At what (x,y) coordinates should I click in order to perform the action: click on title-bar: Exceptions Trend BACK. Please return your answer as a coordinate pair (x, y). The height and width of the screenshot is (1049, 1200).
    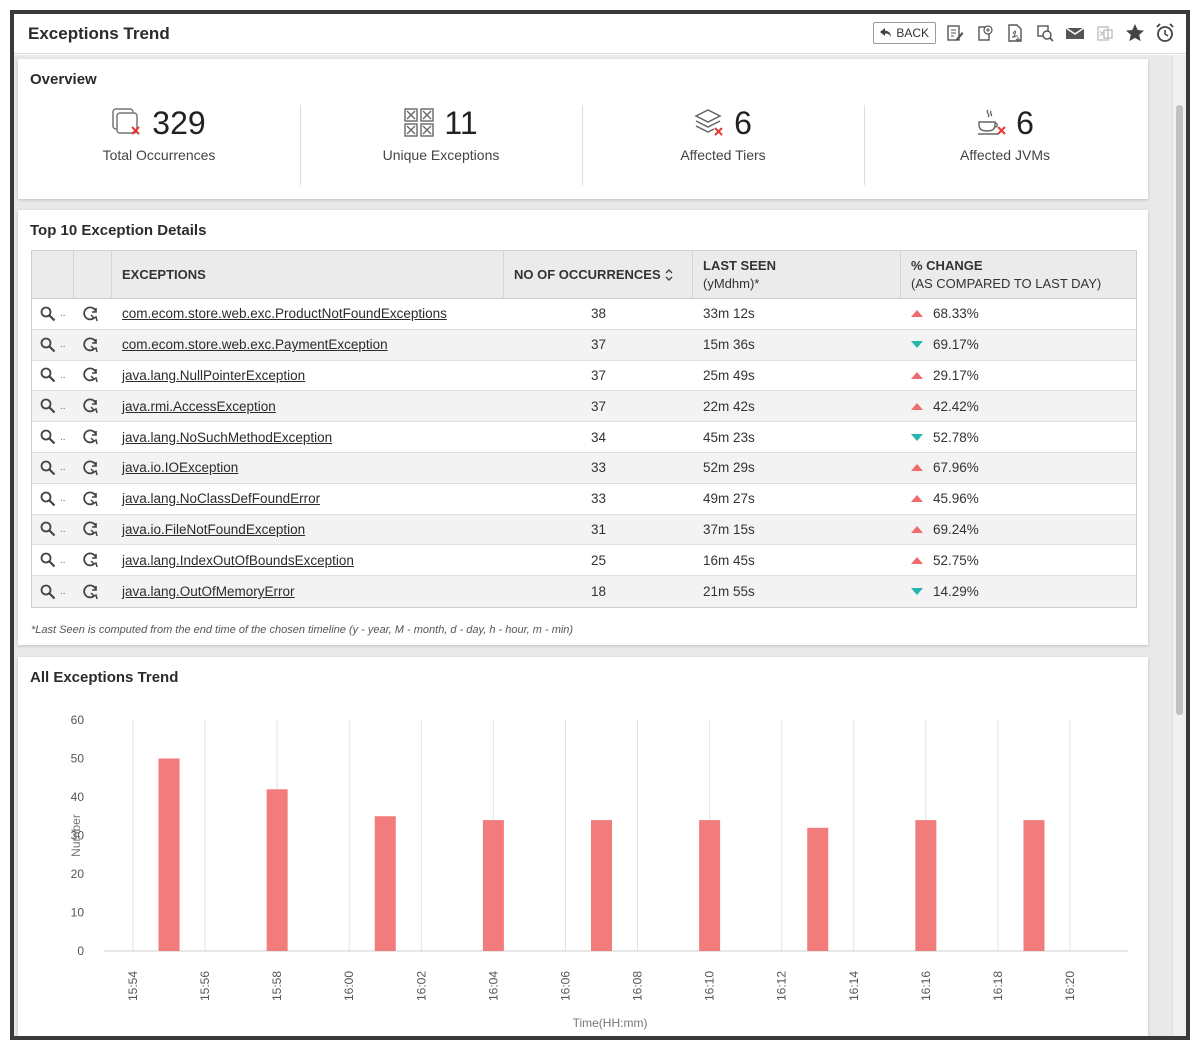
    Looking at the image, I should click on (600, 34).